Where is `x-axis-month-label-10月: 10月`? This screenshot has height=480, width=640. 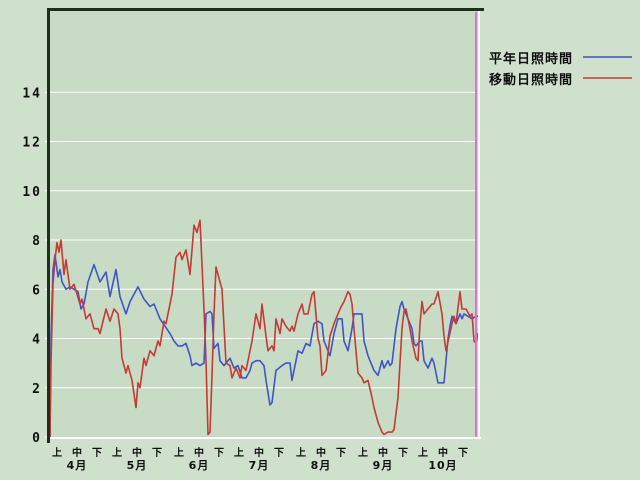 x-axis-month-label-10月: 10月 is located at coordinates (442, 465).